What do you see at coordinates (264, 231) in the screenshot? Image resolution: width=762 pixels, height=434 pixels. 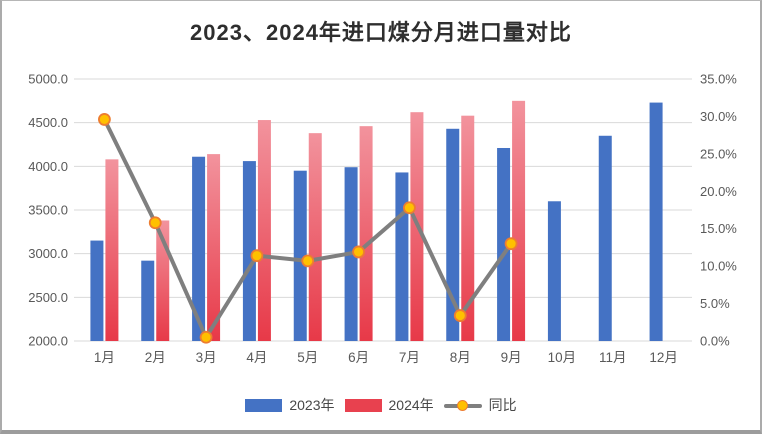 I see `bar-2024-4月` at bounding box center [264, 231].